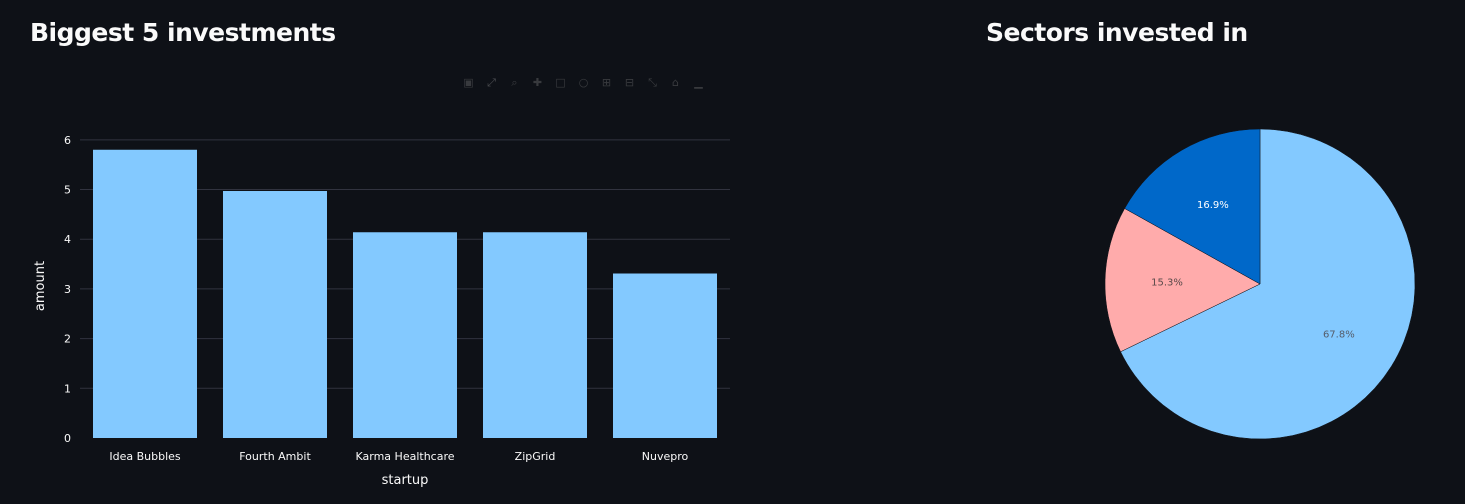  I want to click on bar-chart-heading: Biggest 5 investments, so click(183, 32).